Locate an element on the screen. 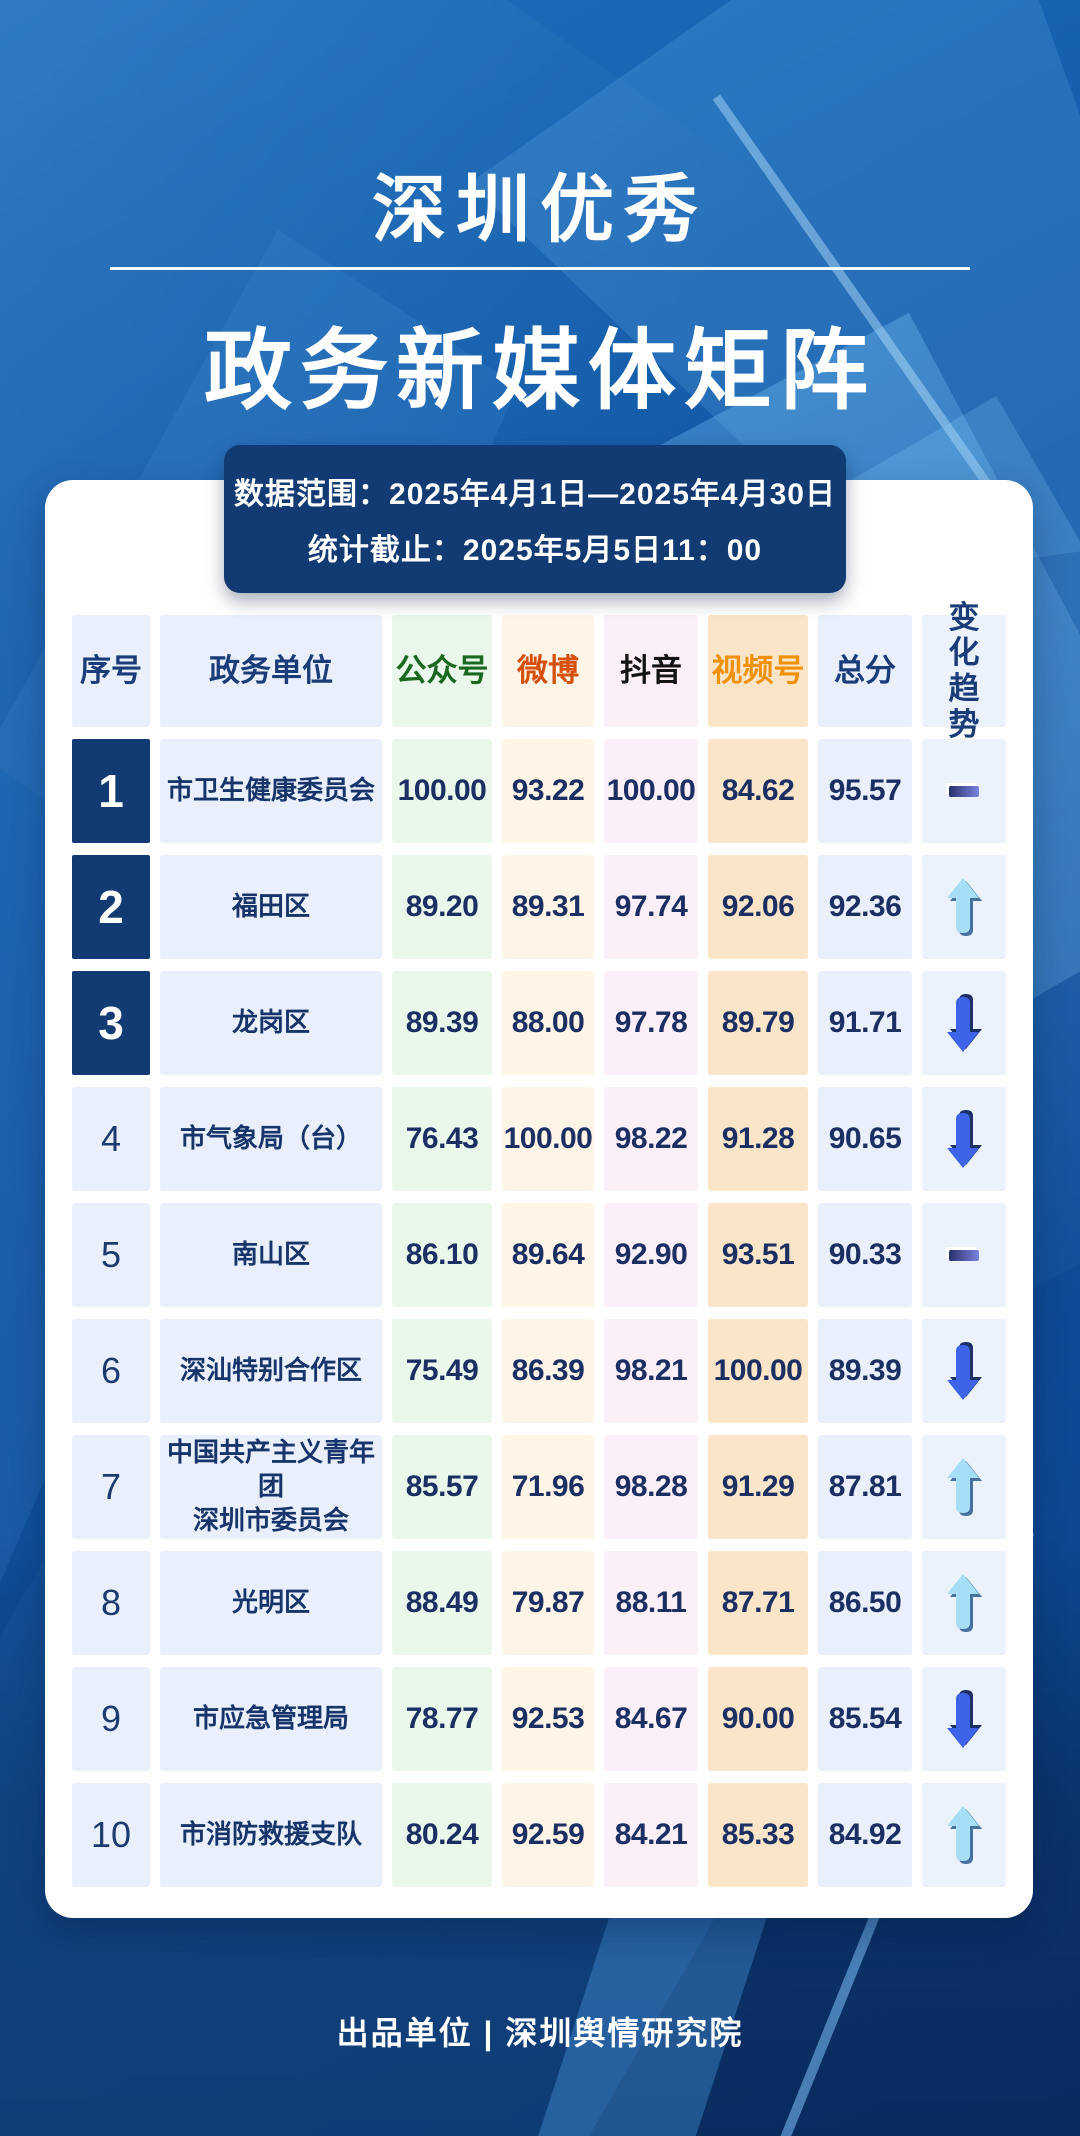  channels-score: 91.28 is located at coordinates (758, 1138).